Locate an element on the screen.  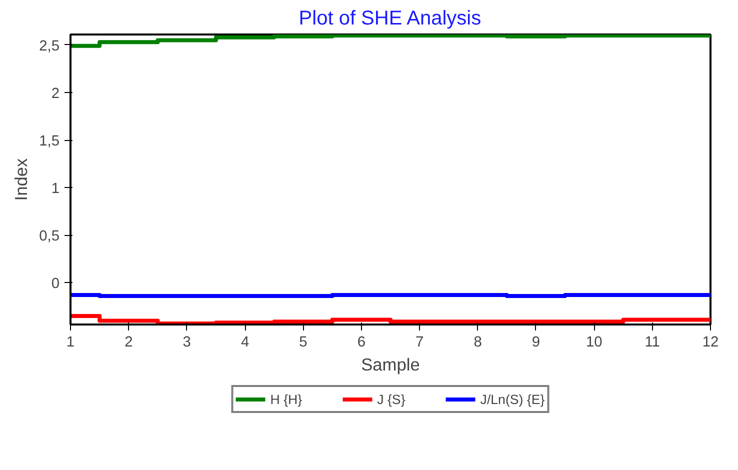
x-tick-label: 1 is located at coordinates (70, 342).